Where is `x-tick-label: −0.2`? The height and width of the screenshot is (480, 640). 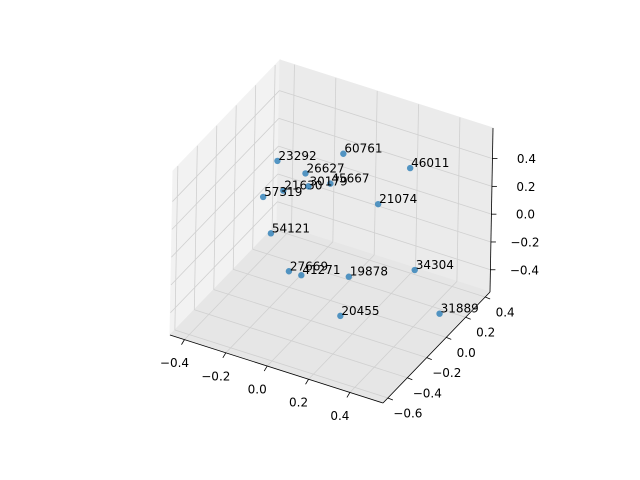 x-tick-label: −0.2 is located at coordinates (215, 376).